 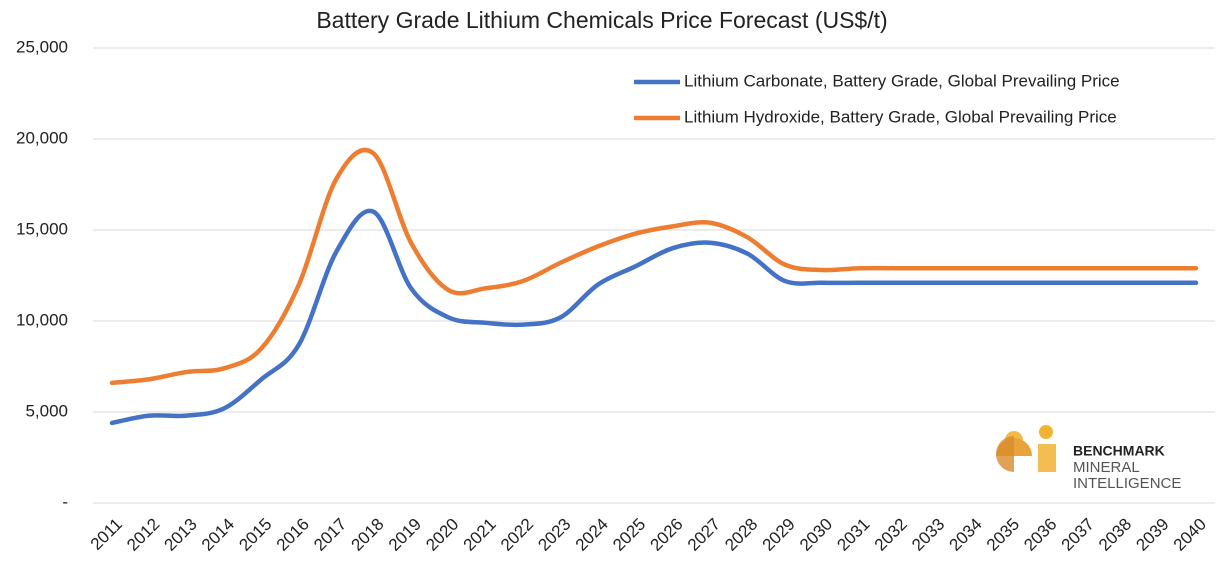 I want to click on x-tick-label: 2016, so click(x=293, y=535).